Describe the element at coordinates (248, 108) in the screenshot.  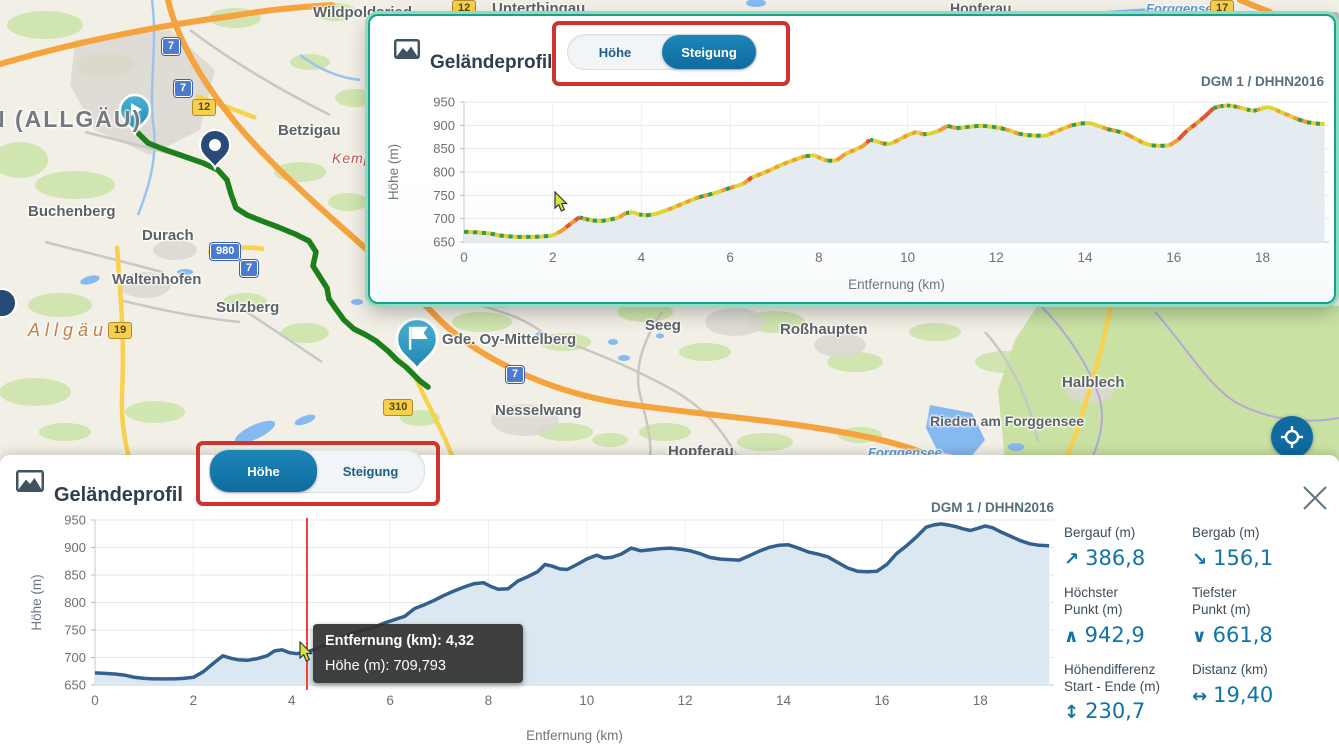
I see `map-rivers` at that location.